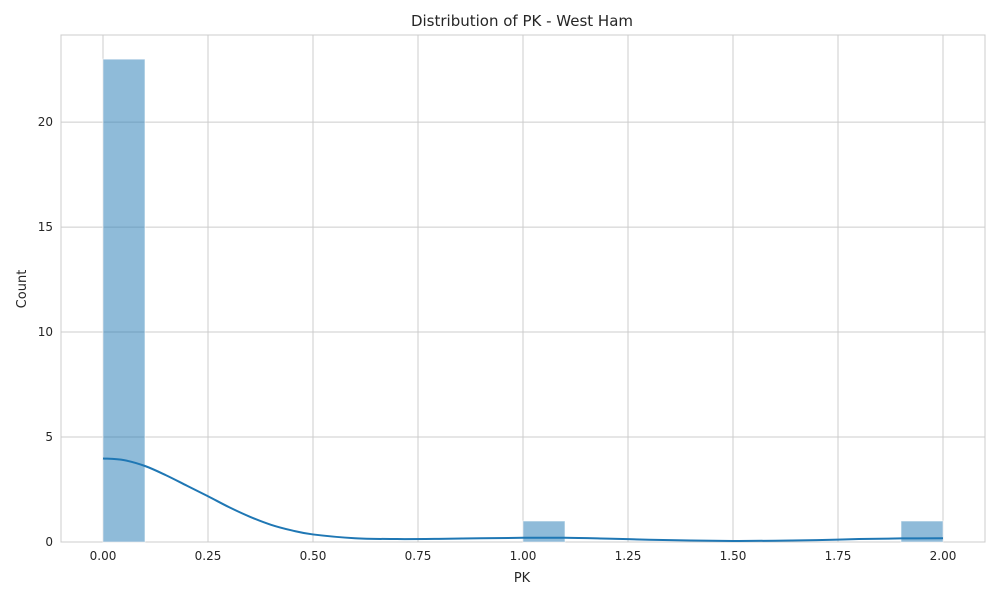 This screenshot has height=600, width=1000. Describe the element at coordinates (103, 556) in the screenshot. I see `x-tick-label: 0.00` at that location.